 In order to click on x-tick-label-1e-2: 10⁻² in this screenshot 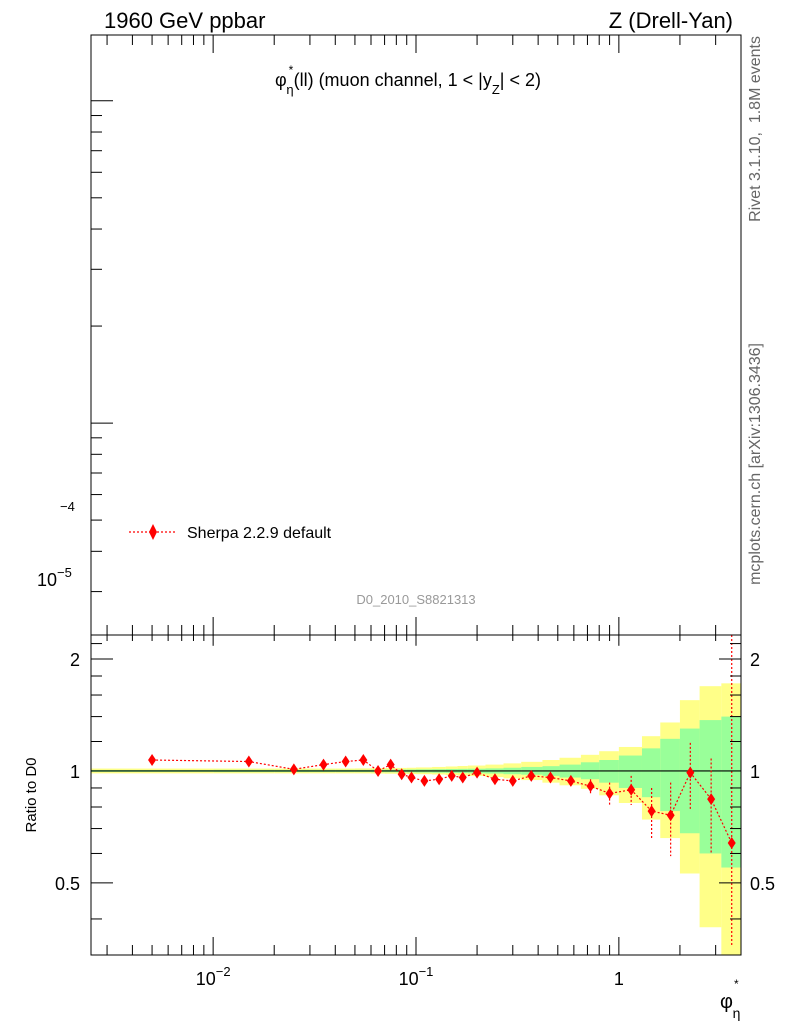, I will do `click(213, 976)`.